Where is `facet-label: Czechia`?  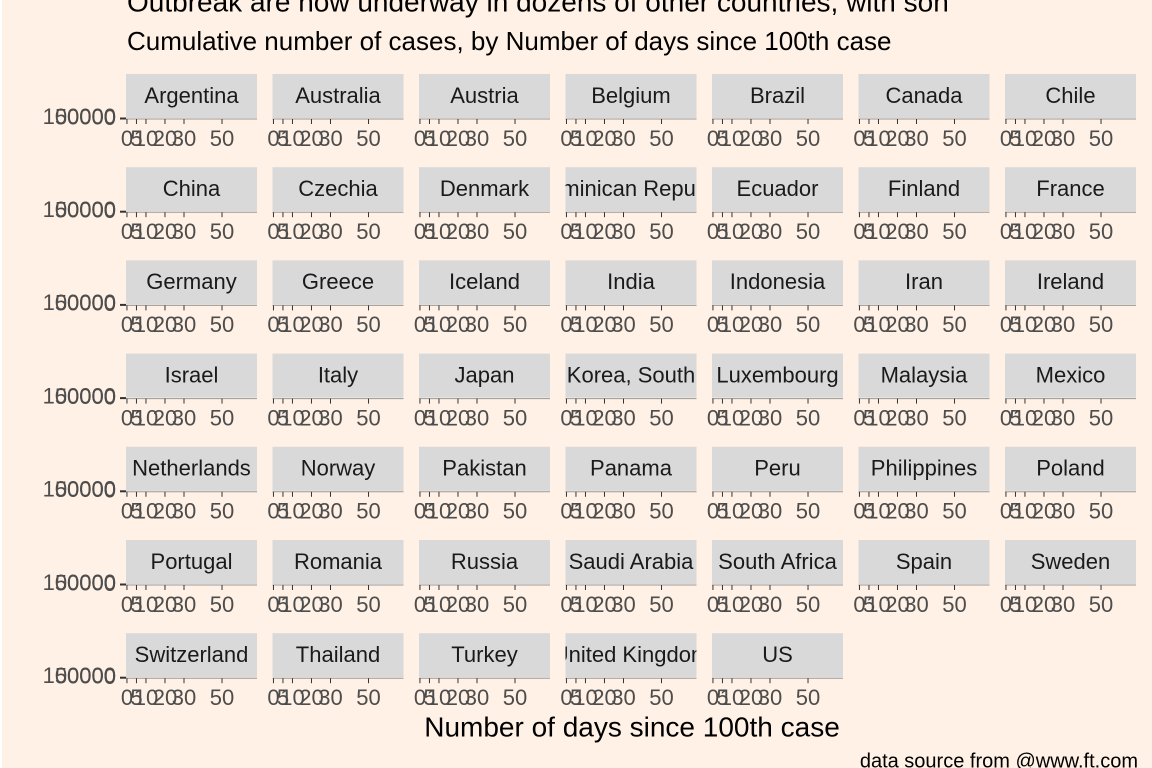
facet-label: Czechia is located at coordinates (338, 188).